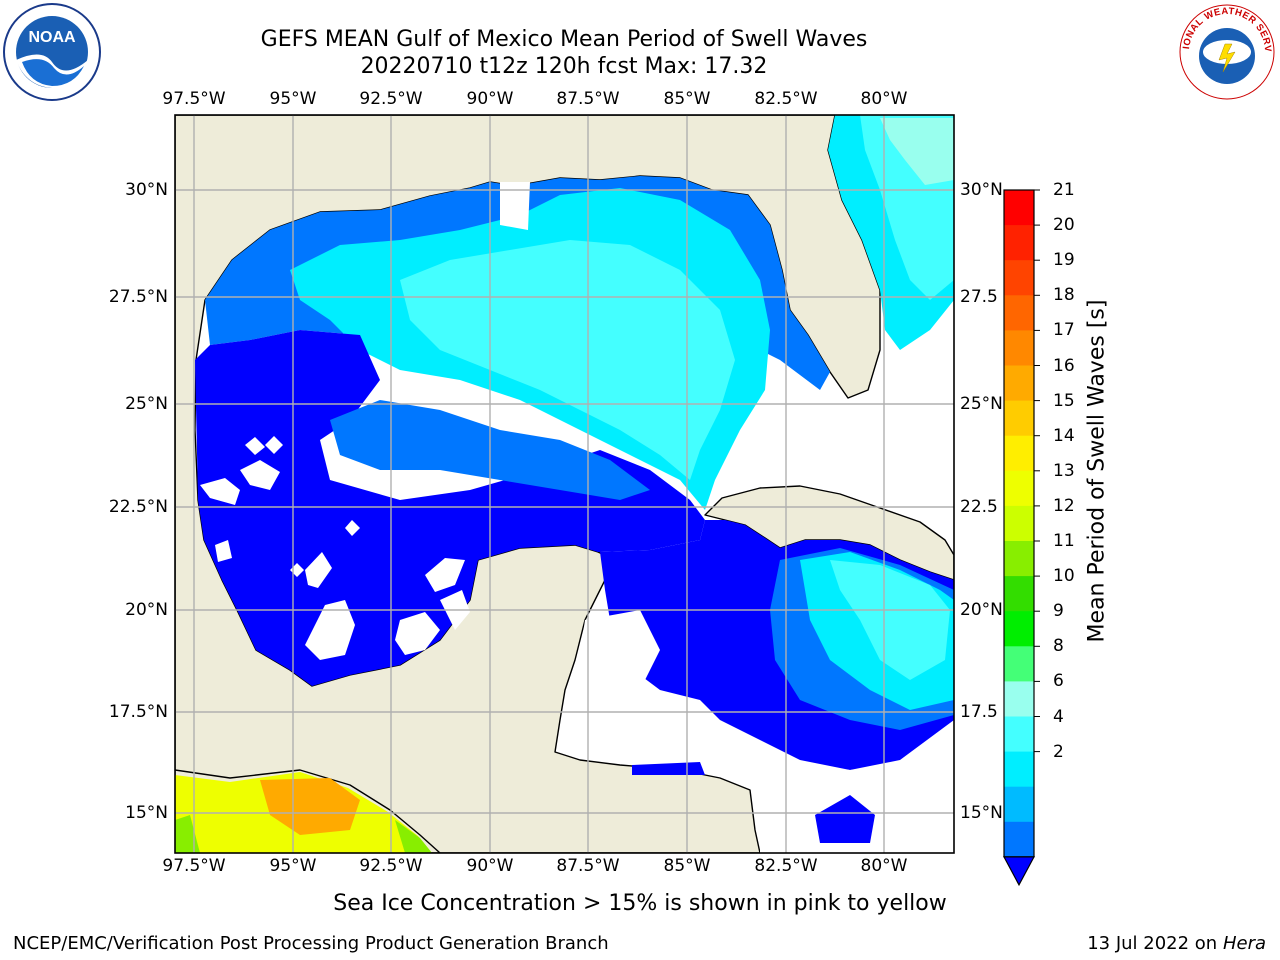 The image size is (1280, 960). What do you see at coordinates (687, 866) in the screenshot?
I see `lon-tick-bottom-85: 85°W` at bounding box center [687, 866].